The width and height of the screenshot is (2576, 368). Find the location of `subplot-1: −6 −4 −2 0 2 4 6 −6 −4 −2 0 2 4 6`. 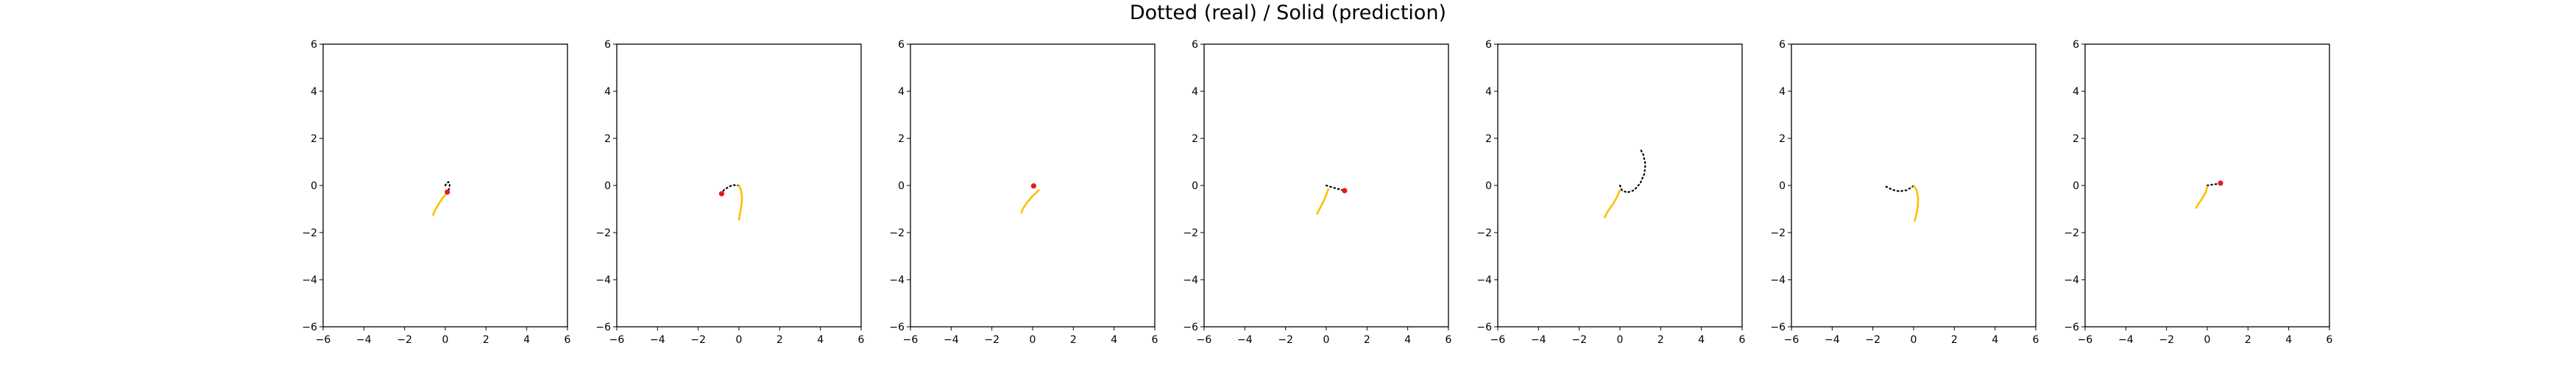

subplot-1: −6 −4 −2 0 2 4 6 −6 −4 −2 0 2 4 6 is located at coordinates (436, 192).